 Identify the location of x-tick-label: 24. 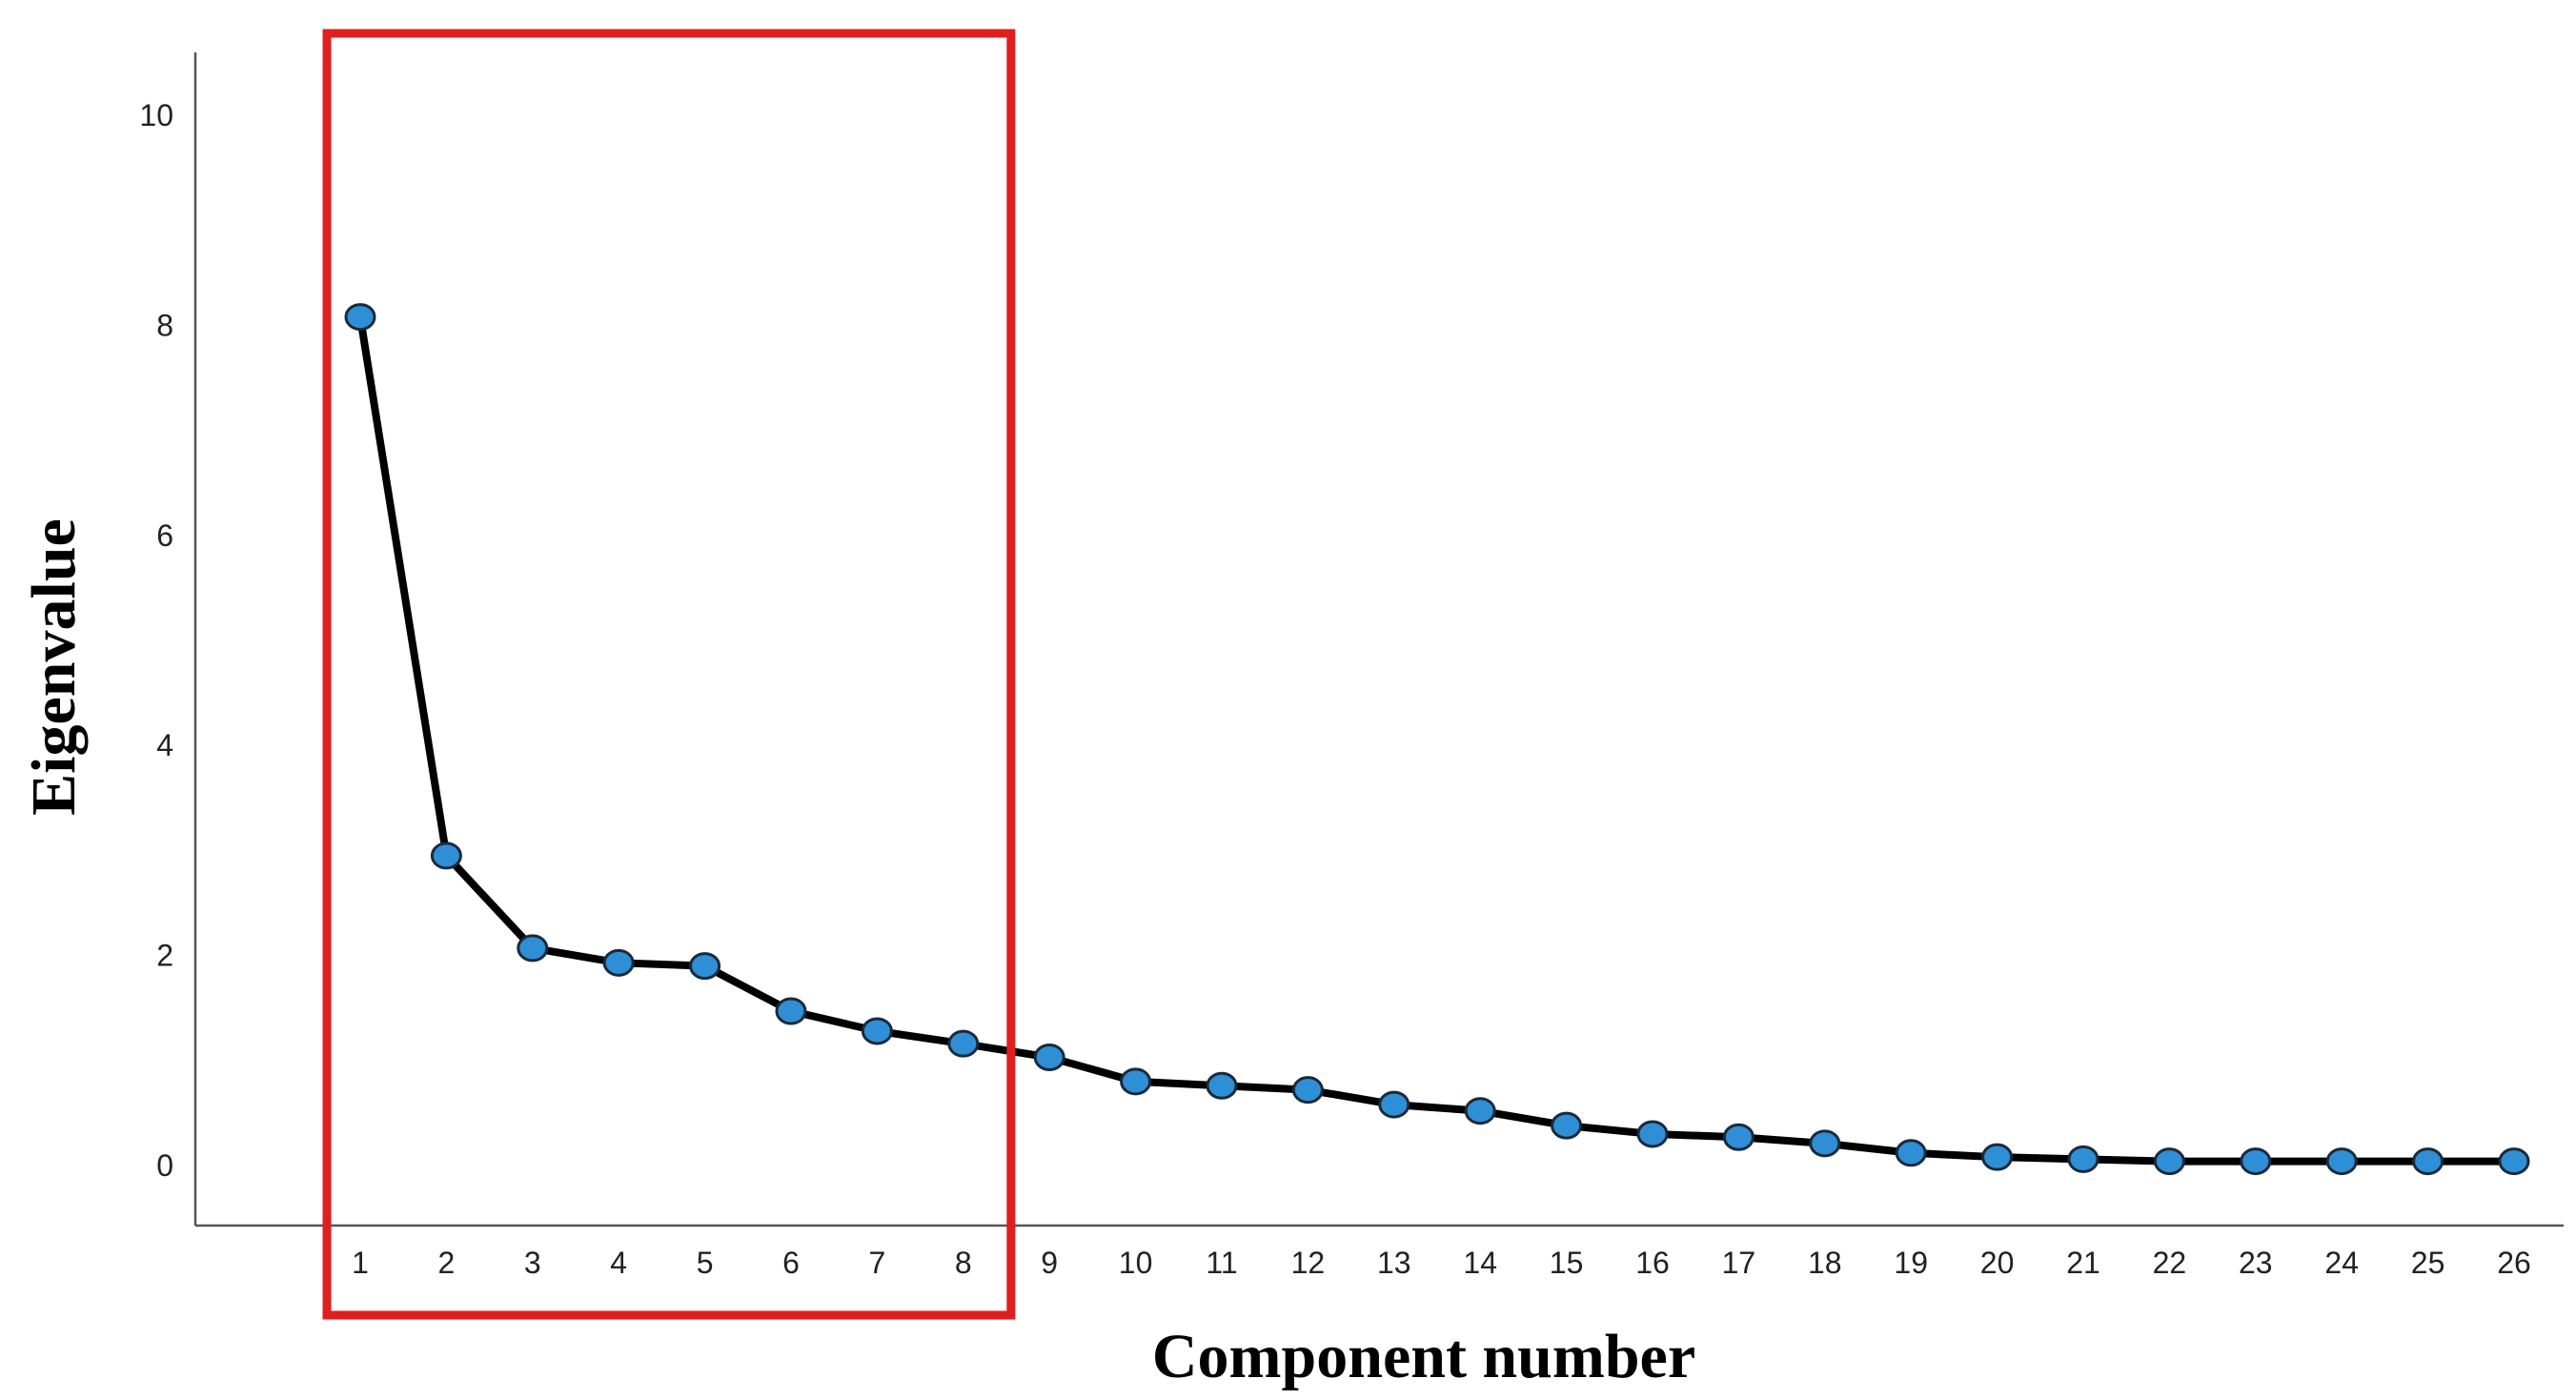
(2341, 1263).